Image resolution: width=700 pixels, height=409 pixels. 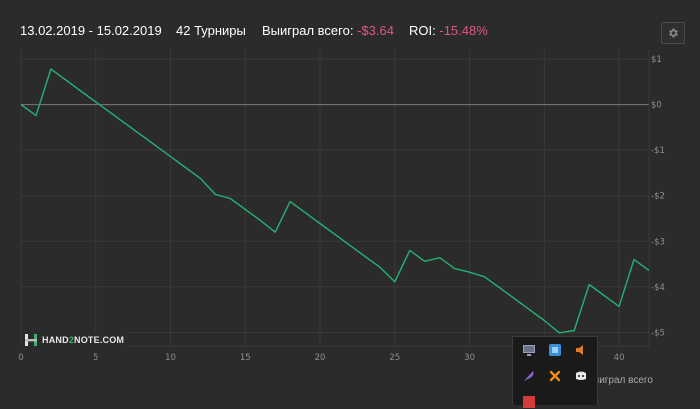 What do you see at coordinates (170, 358) in the screenshot?
I see `x-tick-label: 10` at bounding box center [170, 358].